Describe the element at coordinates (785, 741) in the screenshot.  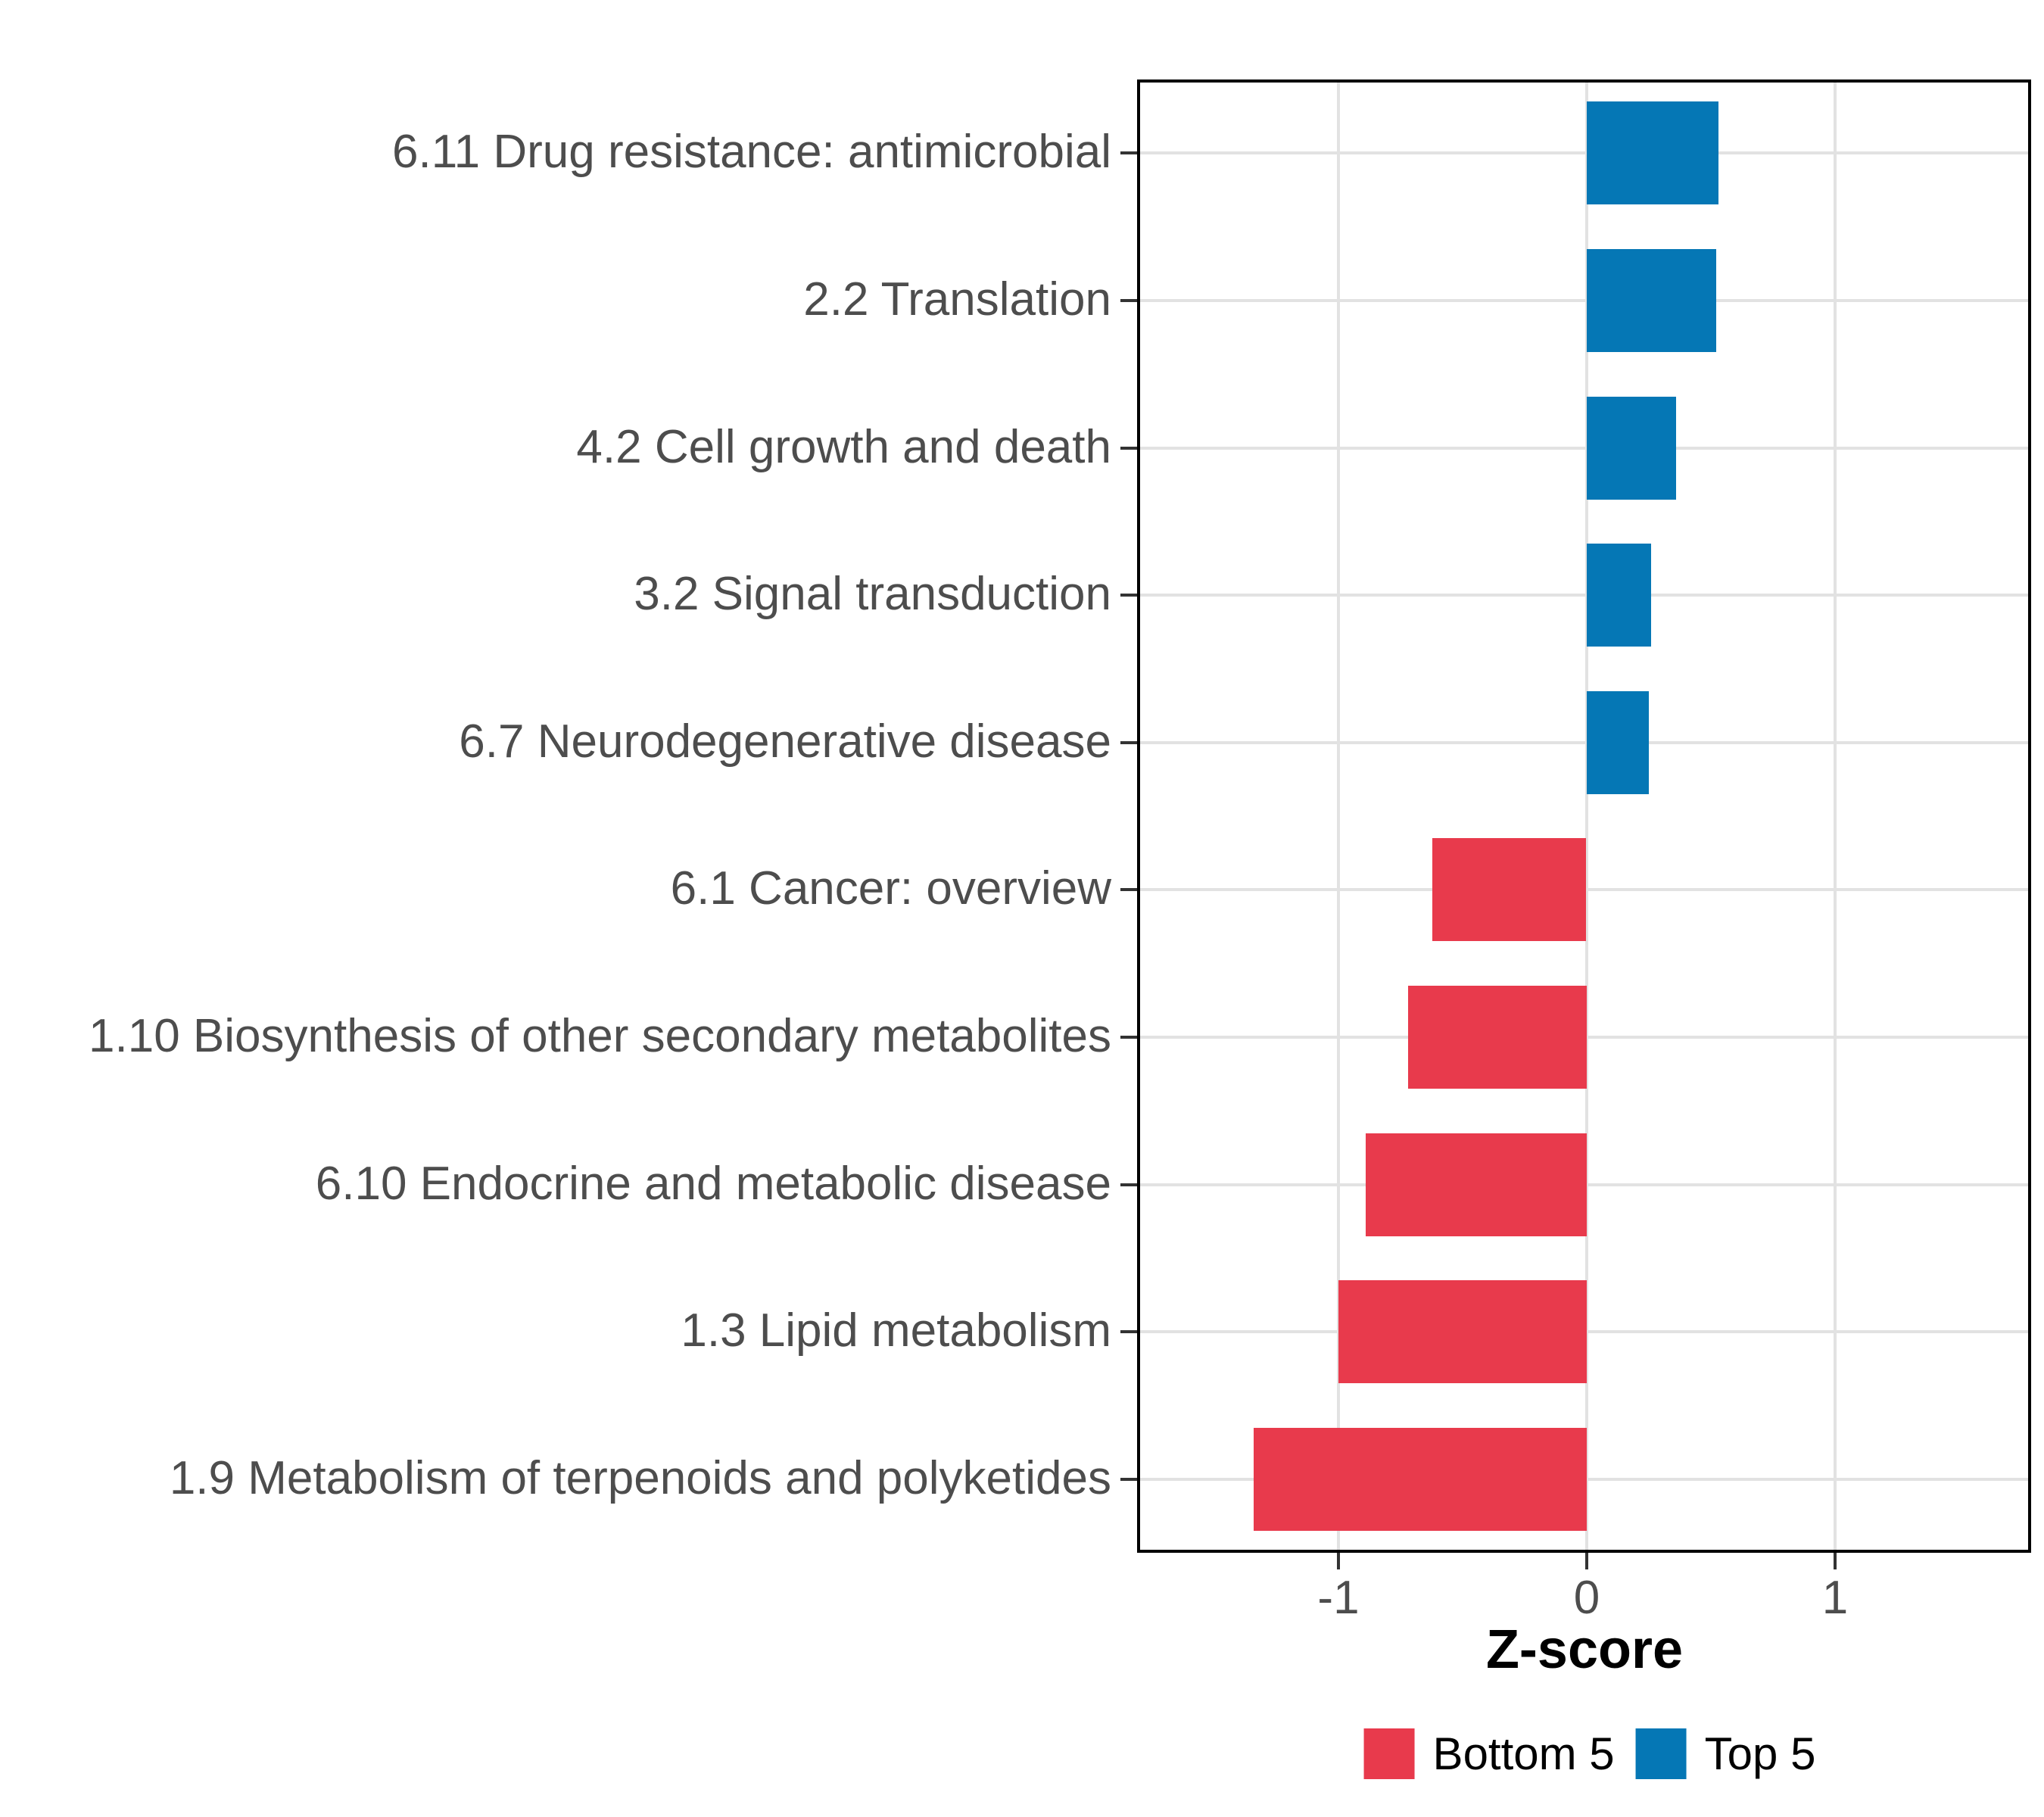
I see `y-axis-label: 6.7 Neurodegenerative disease` at that location.